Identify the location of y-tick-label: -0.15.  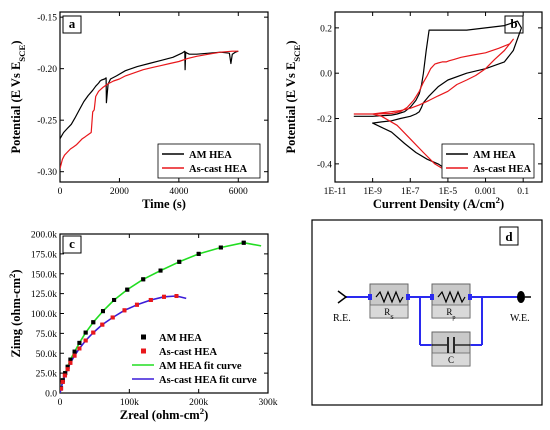
(47, 19).